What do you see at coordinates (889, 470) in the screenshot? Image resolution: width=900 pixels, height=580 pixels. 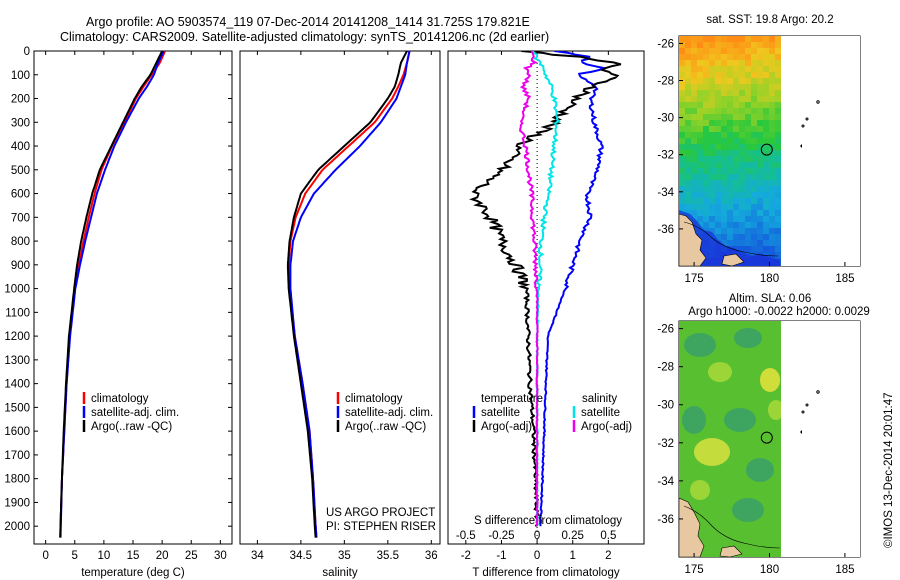 I see `imos-timestamp: ©IMOS 13-Dec-2014 20:01:47` at bounding box center [889, 470].